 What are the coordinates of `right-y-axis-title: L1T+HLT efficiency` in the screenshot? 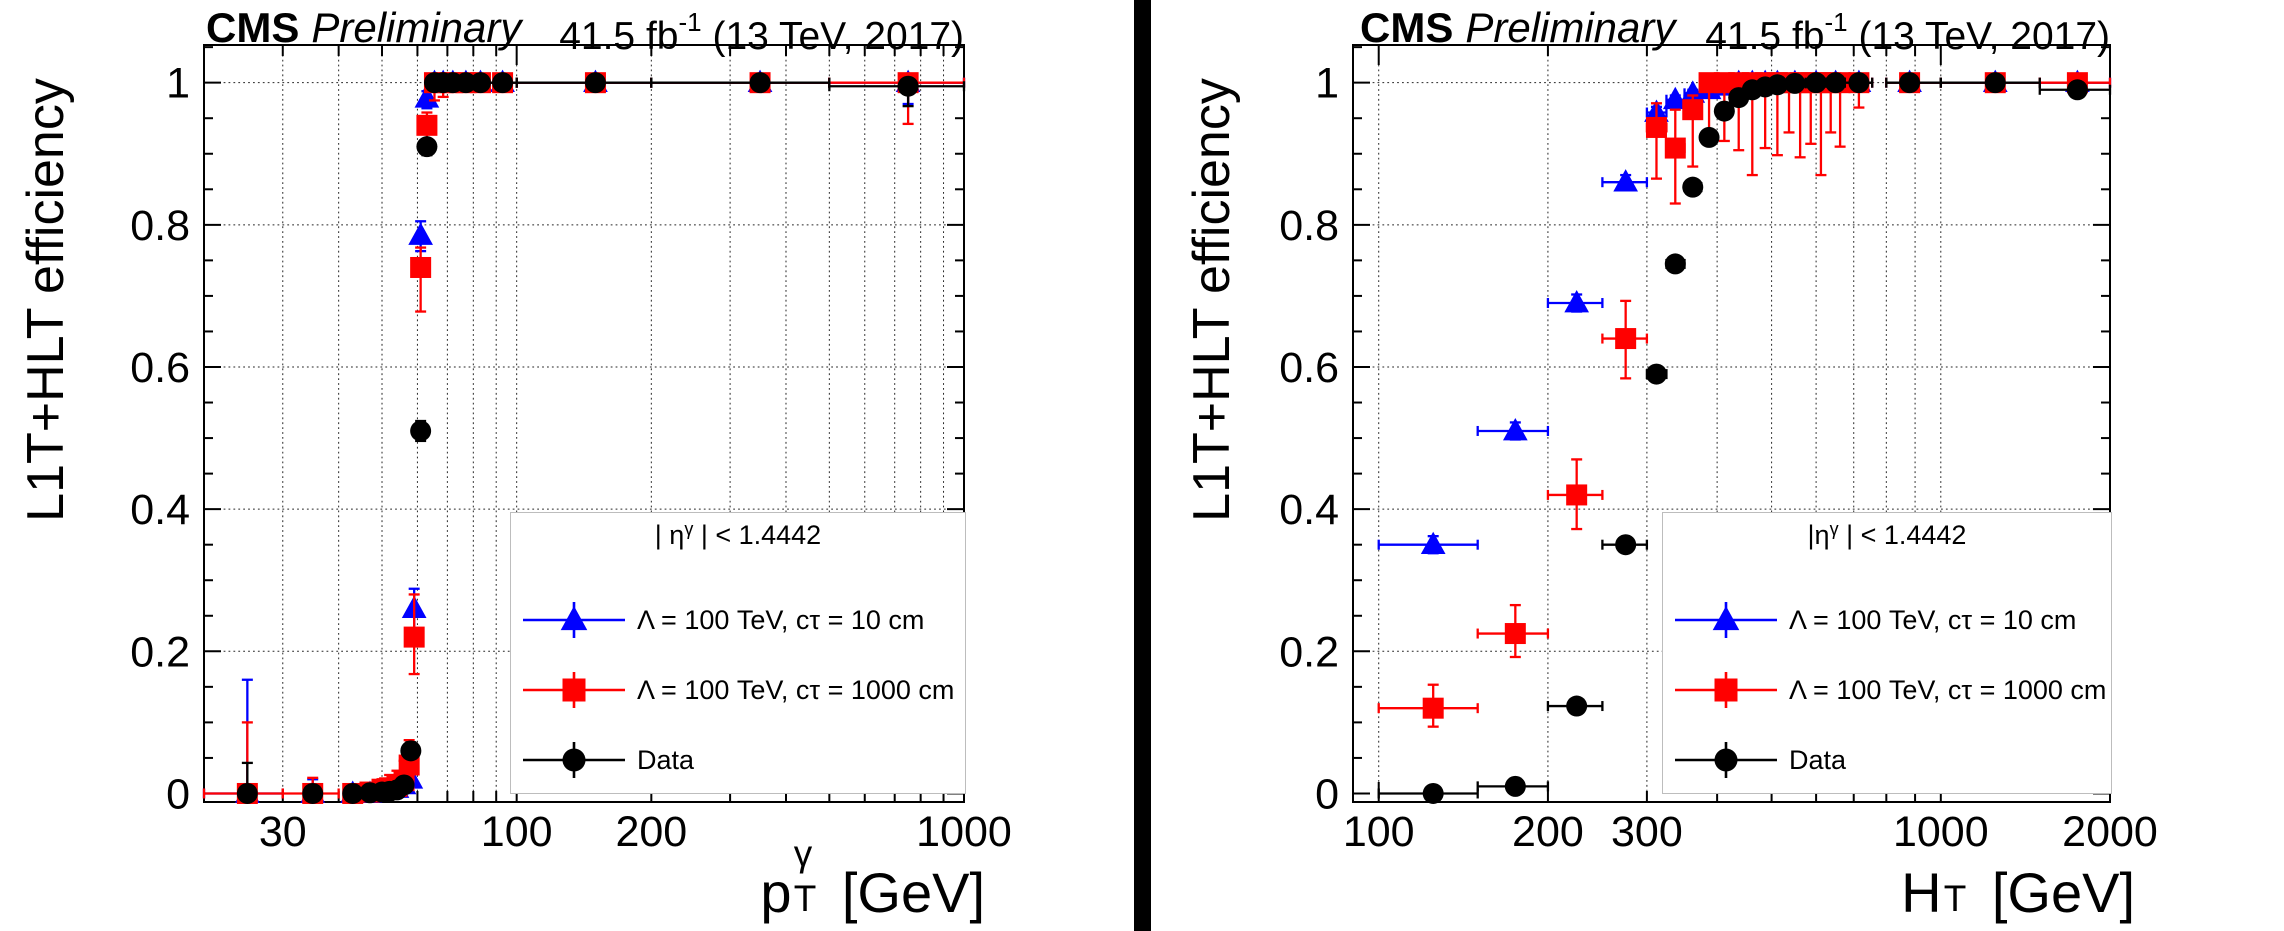 It's located at (1212, 300).